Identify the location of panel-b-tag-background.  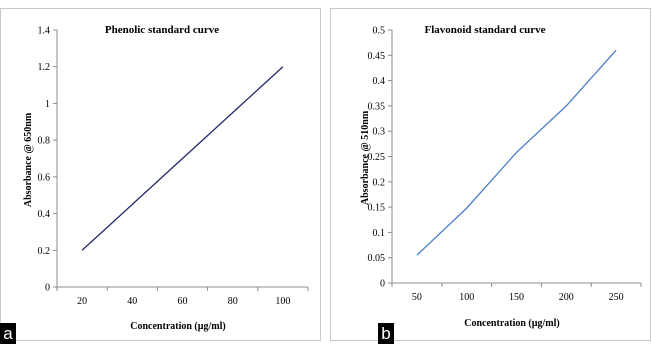
(386, 333).